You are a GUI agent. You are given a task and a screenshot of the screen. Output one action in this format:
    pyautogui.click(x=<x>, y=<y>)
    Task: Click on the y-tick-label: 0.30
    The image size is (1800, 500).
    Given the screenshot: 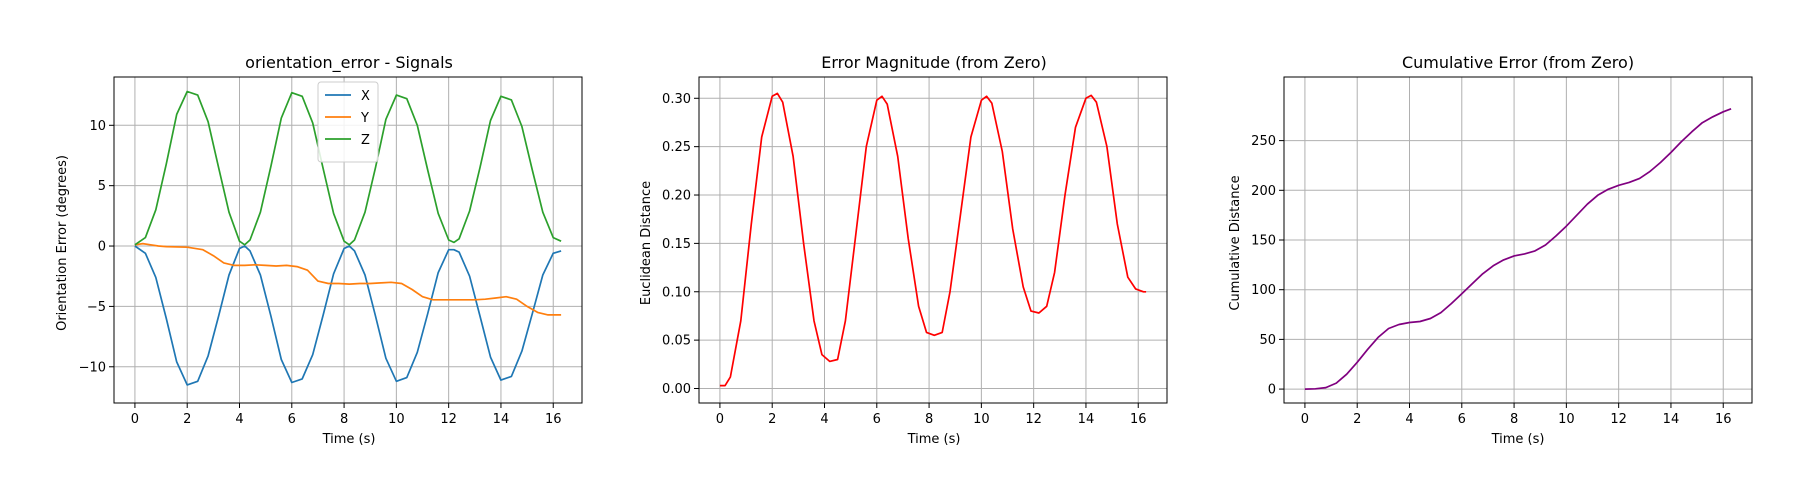 What is the action you would take?
    pyautogui.click(x=676, y=99)
    